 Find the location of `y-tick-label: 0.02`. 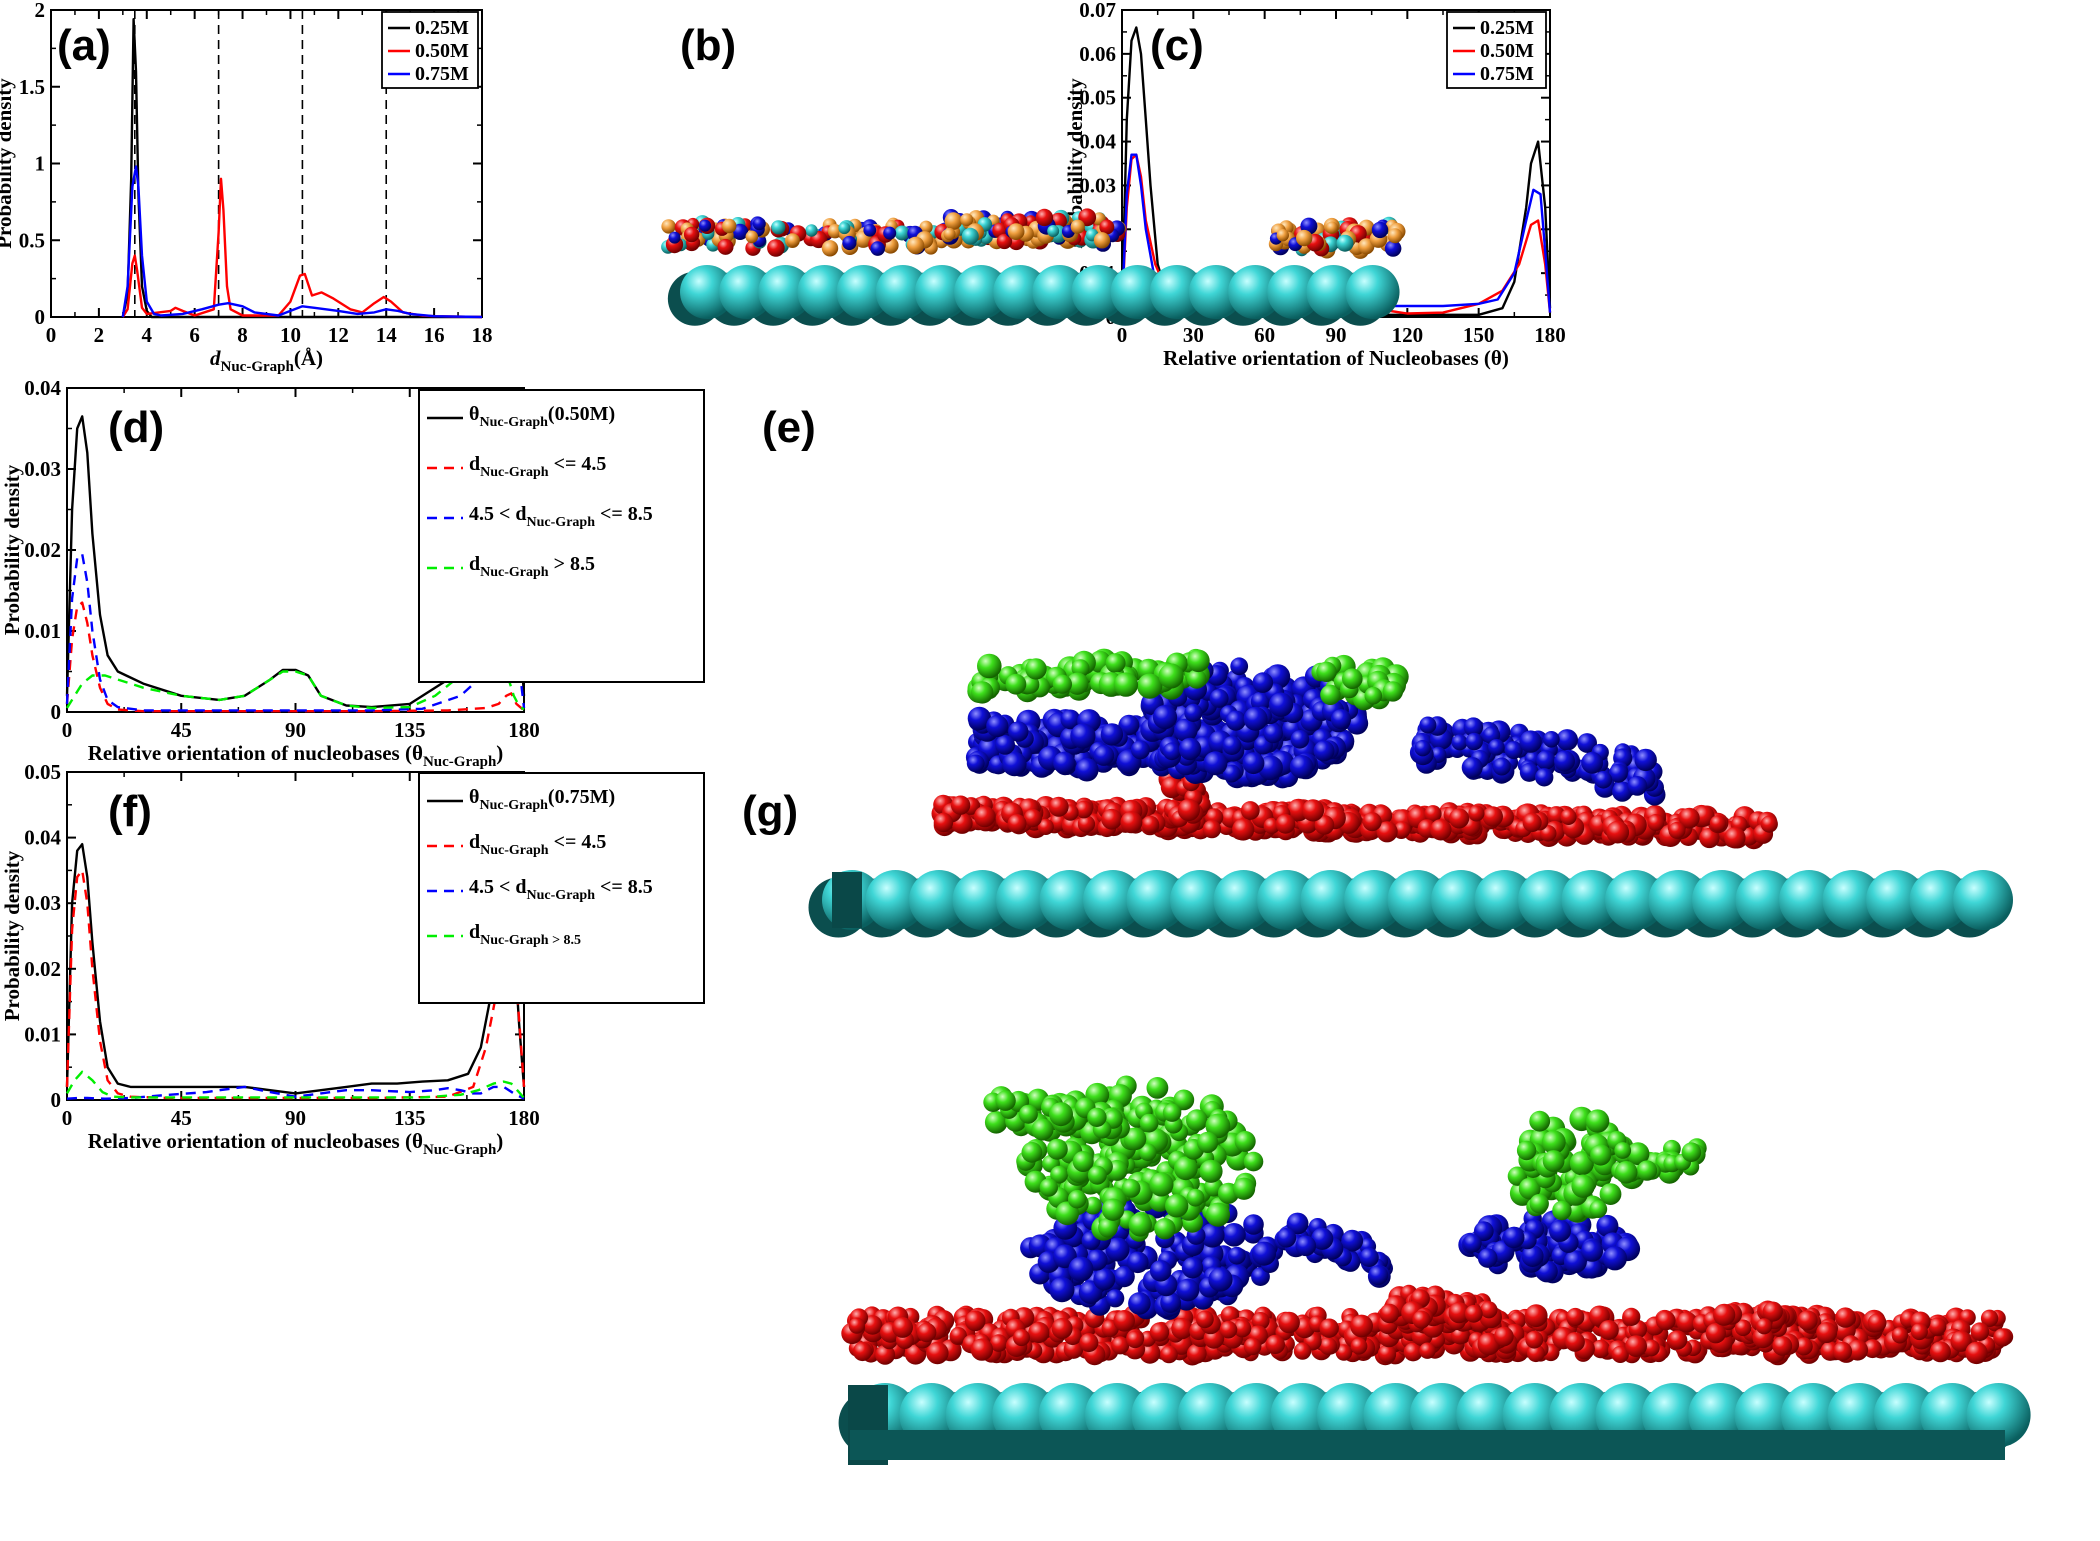

y-tick-label: 0.02 is located at coordinates (42, 550).